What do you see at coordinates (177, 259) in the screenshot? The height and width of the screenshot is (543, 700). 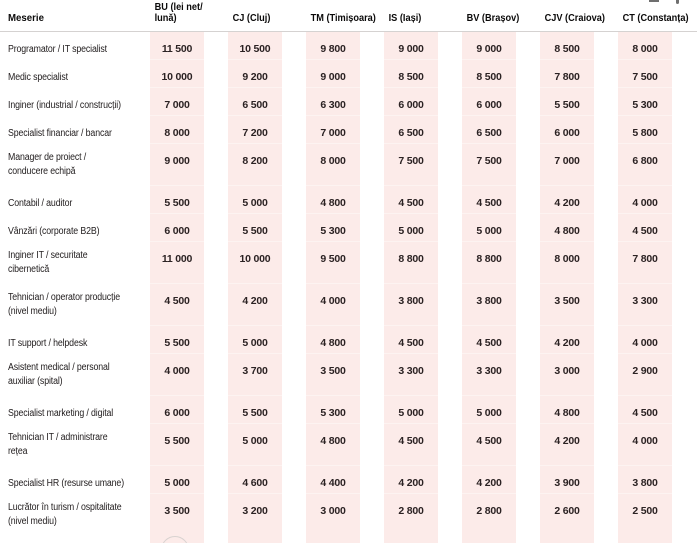 I see `salary-value: 11 000` at bounding box center [177, 259].